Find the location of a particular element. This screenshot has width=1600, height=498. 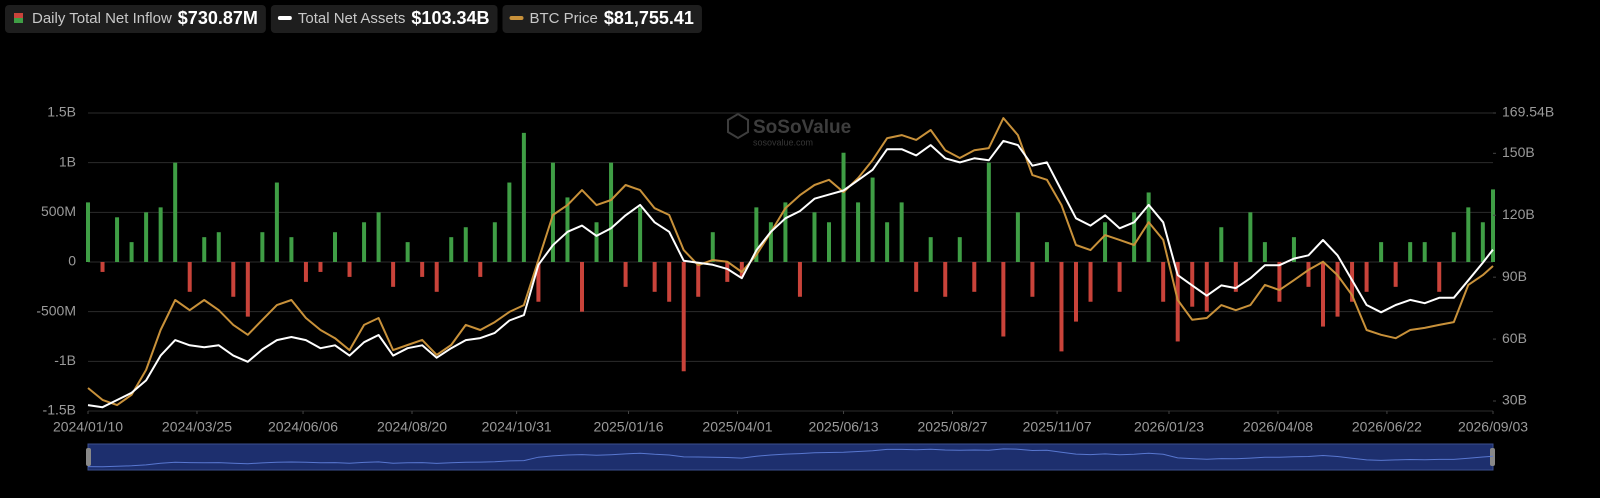

y-tick-label: -500M is located at coordinates (56, 310).